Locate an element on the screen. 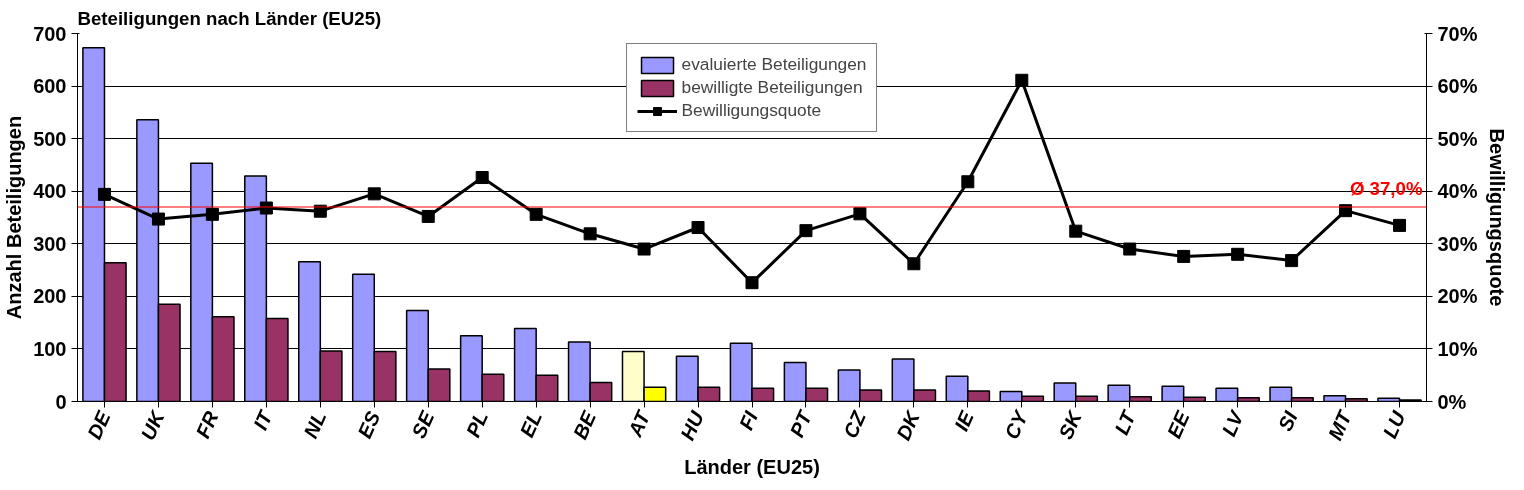  x-tick-label: EL is located at coordinates (531, 424).